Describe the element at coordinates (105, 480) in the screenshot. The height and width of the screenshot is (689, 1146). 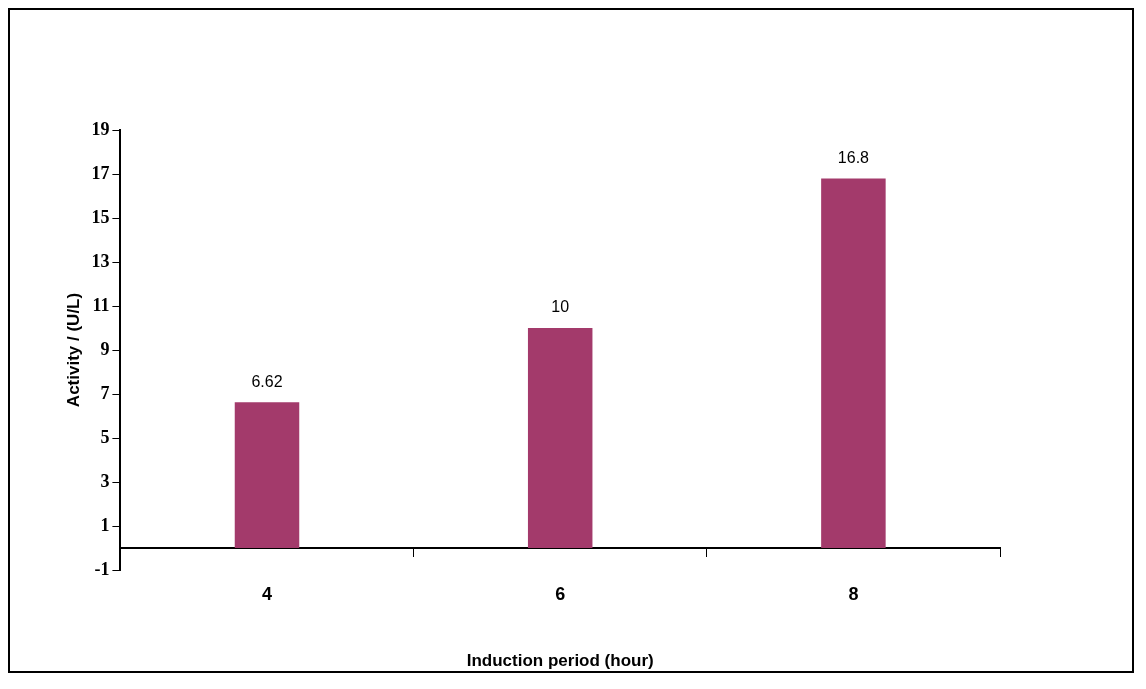
I see `y-tick-label: 3` at that location.